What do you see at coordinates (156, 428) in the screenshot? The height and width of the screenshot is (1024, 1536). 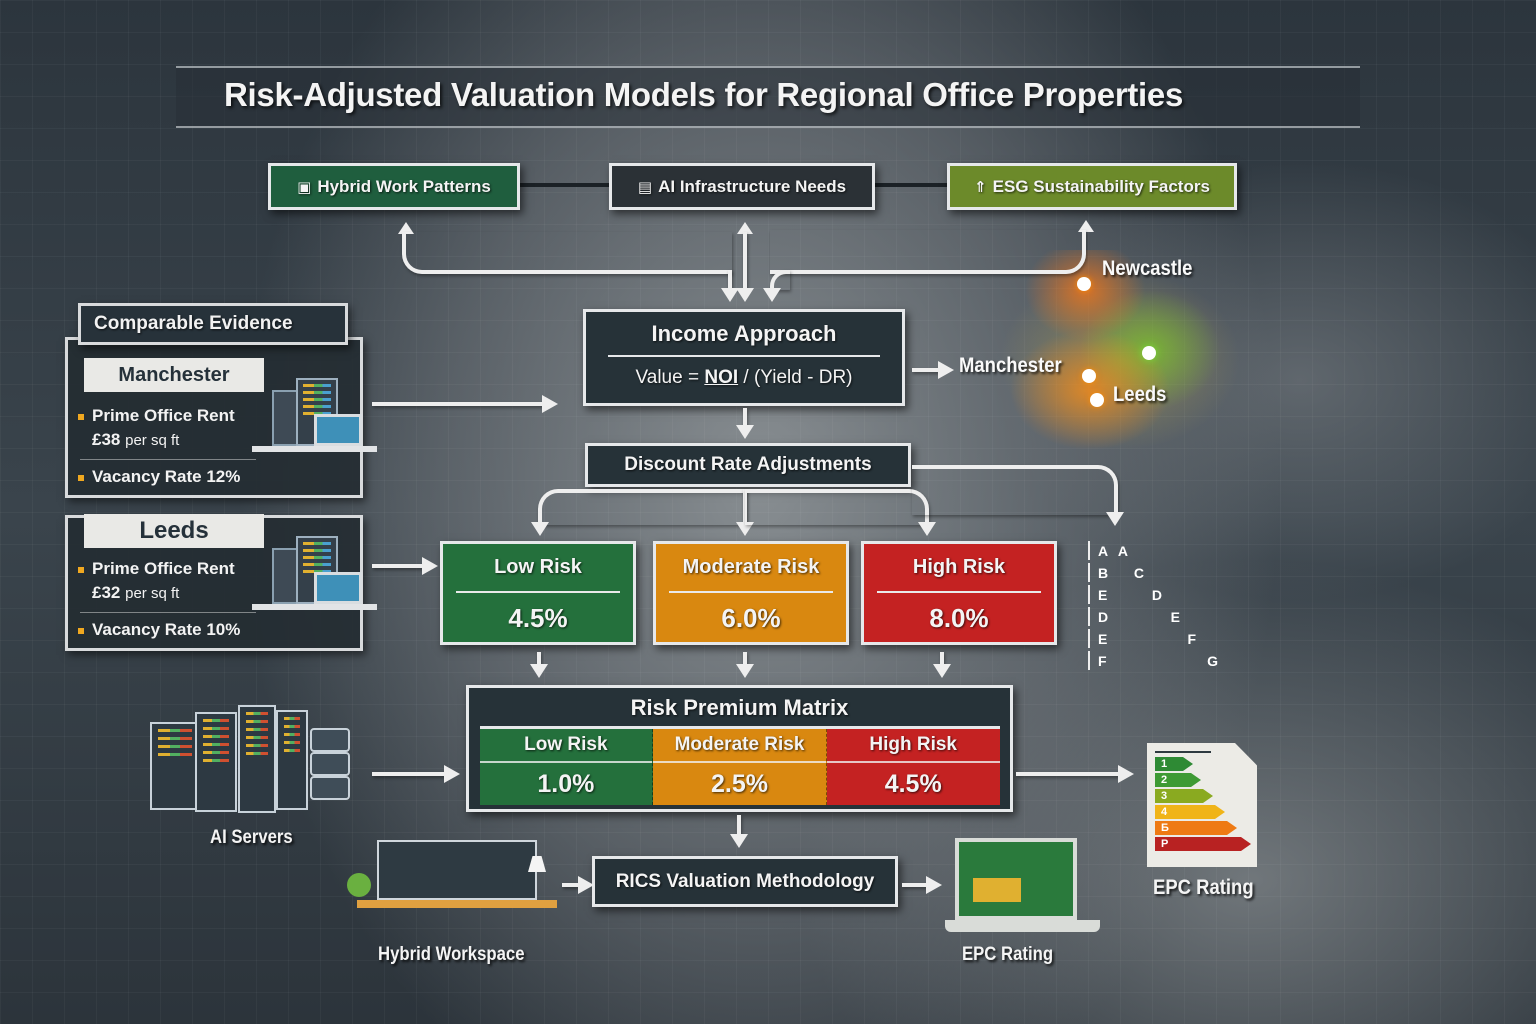 I see `manchester-rent: Prime Office Rent £38 per sq ft` at bounding box center [156, 428].